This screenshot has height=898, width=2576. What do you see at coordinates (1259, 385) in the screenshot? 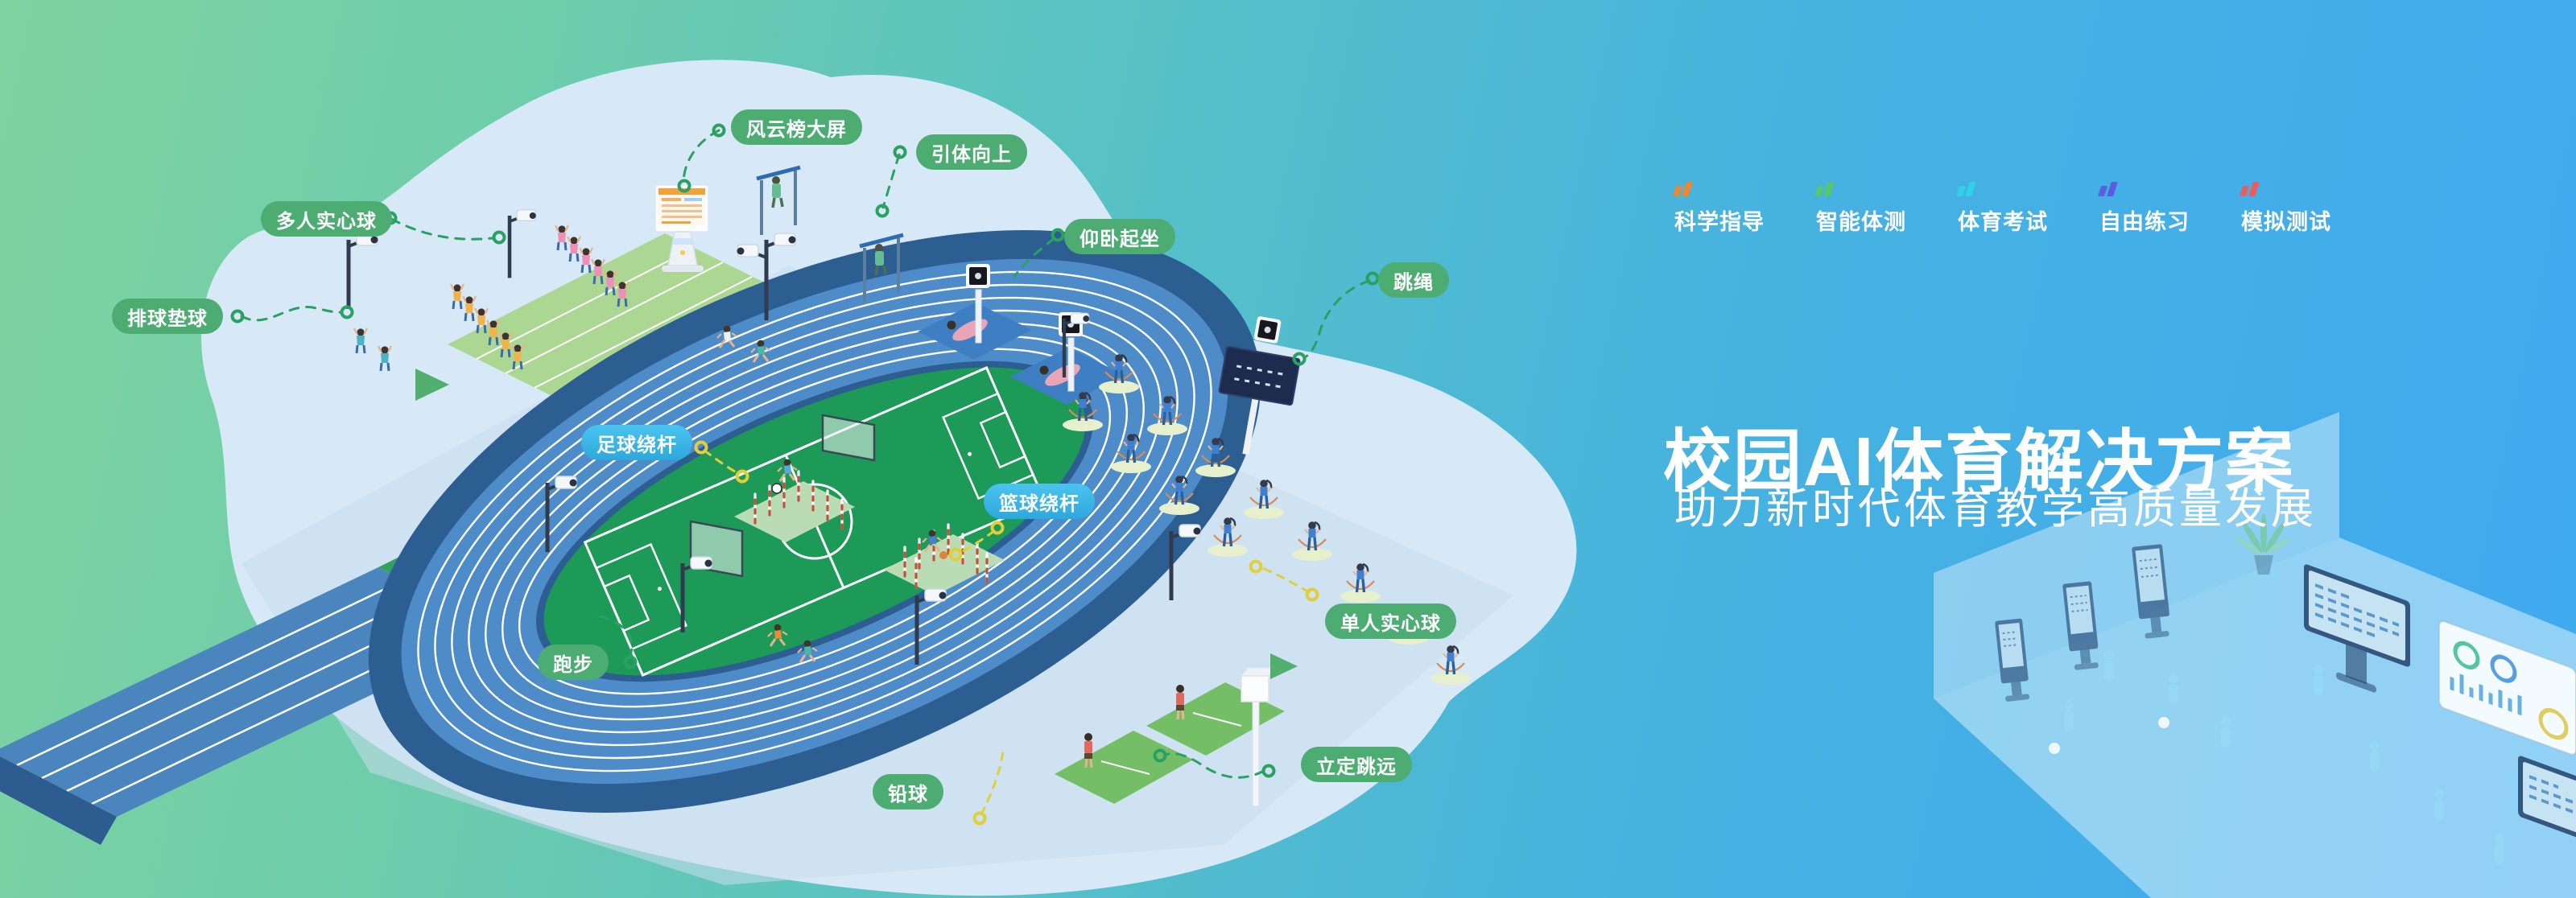
I see `scoreboard` at bounding box center [1259, 385].